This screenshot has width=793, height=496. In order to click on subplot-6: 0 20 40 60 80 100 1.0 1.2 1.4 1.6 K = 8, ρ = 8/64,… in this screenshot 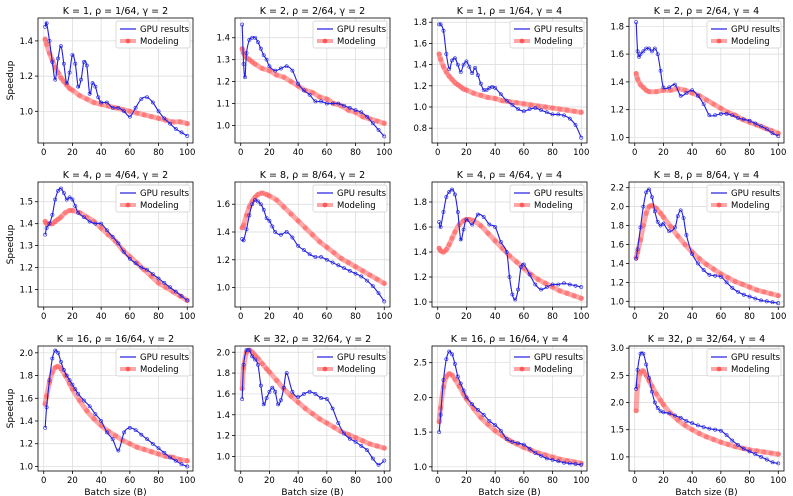, I will do `click(304, 246)`.